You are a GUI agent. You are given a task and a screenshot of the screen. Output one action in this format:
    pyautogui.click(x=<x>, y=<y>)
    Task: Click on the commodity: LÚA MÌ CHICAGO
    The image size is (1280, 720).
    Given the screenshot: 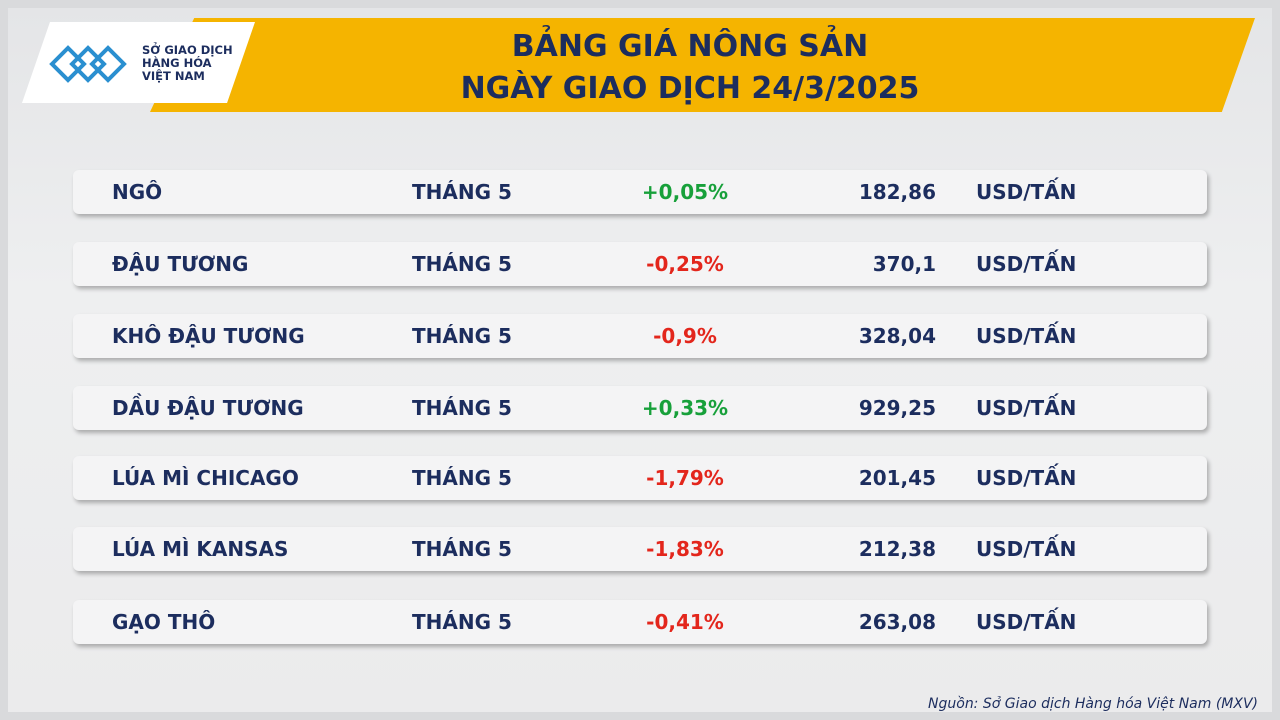 What is the action you would take?
    pyautogui.click(x=205, y=478)
    